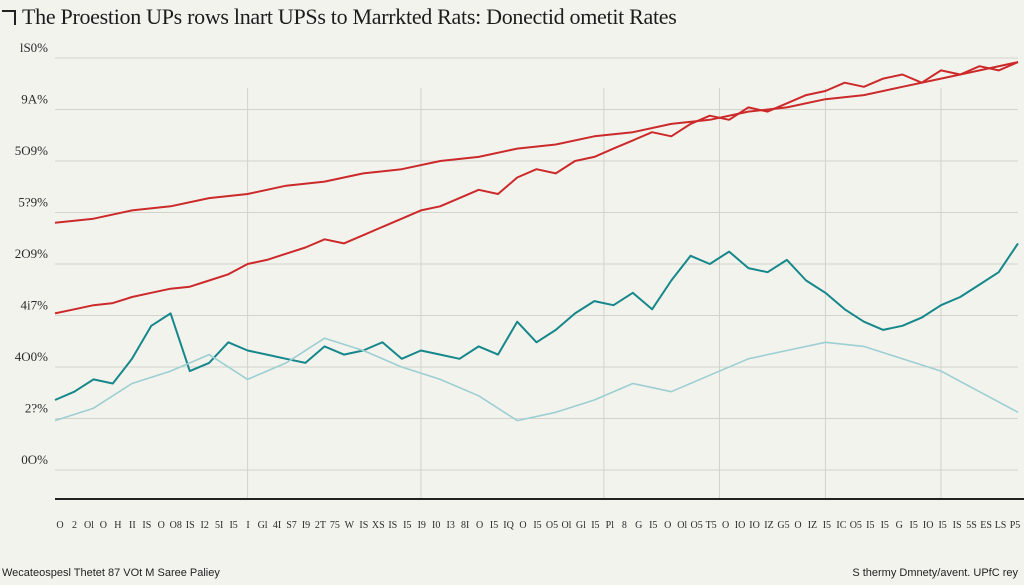 The height and width of the screenshot is (585, 1024). What do you see at coordinates (465, 525) in the screenshot?
I see `x-tick-label: 8I` at bounding box center [465, 525].